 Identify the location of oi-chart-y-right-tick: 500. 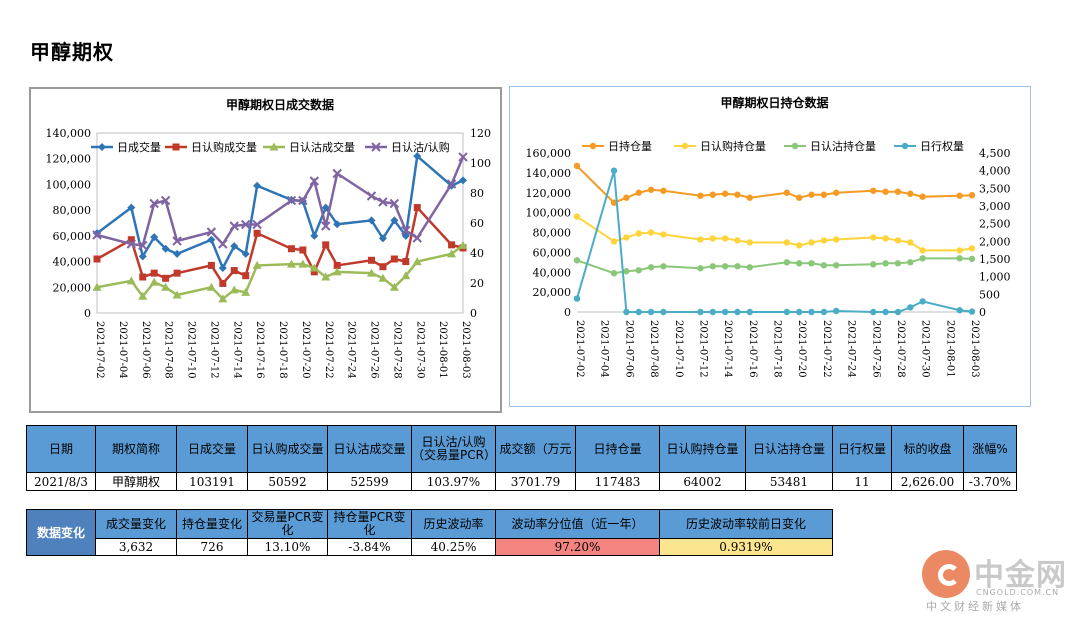
(989, 294).